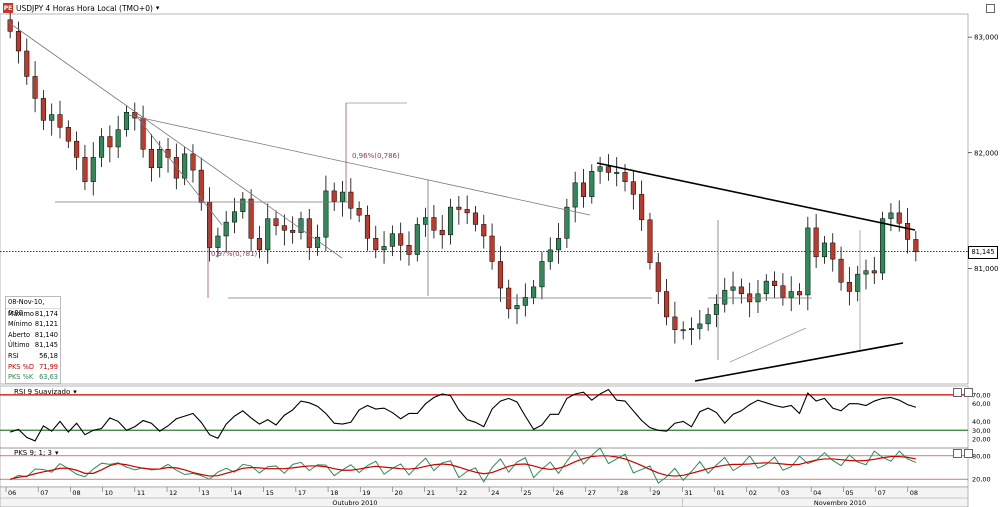  Describe the element at coordinates (334, 493) in the screenshot. I see `time-tick-label: 18` at that location.